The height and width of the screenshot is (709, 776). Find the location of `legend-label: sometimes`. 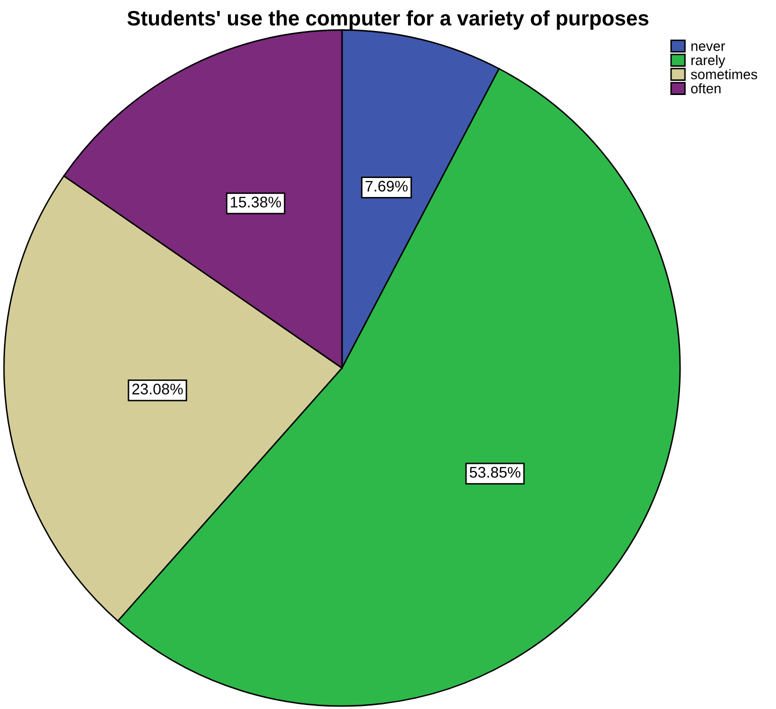

legend-label: sometimes is located at coordinates (724, 74).